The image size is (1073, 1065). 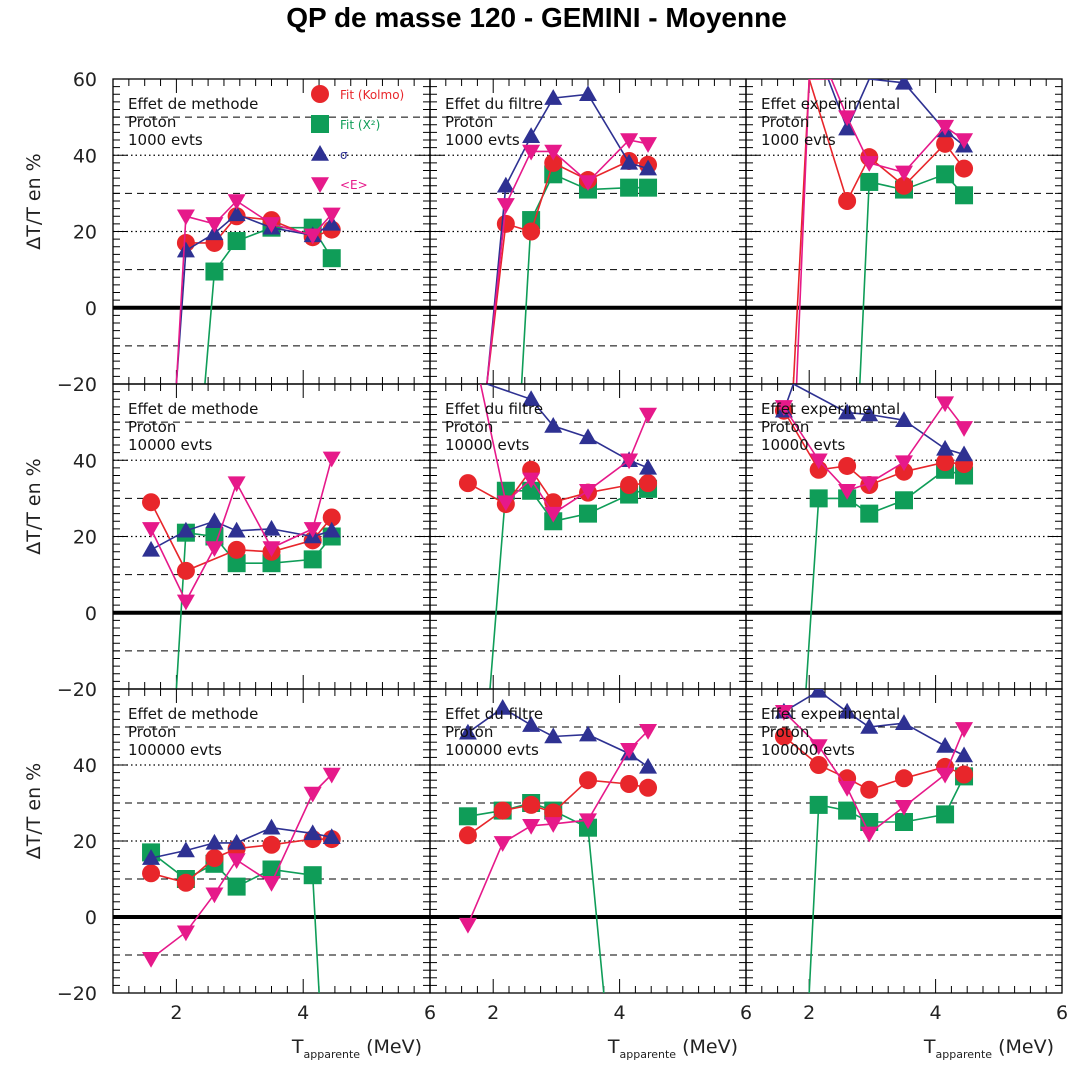 What do you see at coordinates (372, 95) in the screenshot?
I see `legend-label-kolmo: Fit (Kolmo)` at bounding box center [372, 95].